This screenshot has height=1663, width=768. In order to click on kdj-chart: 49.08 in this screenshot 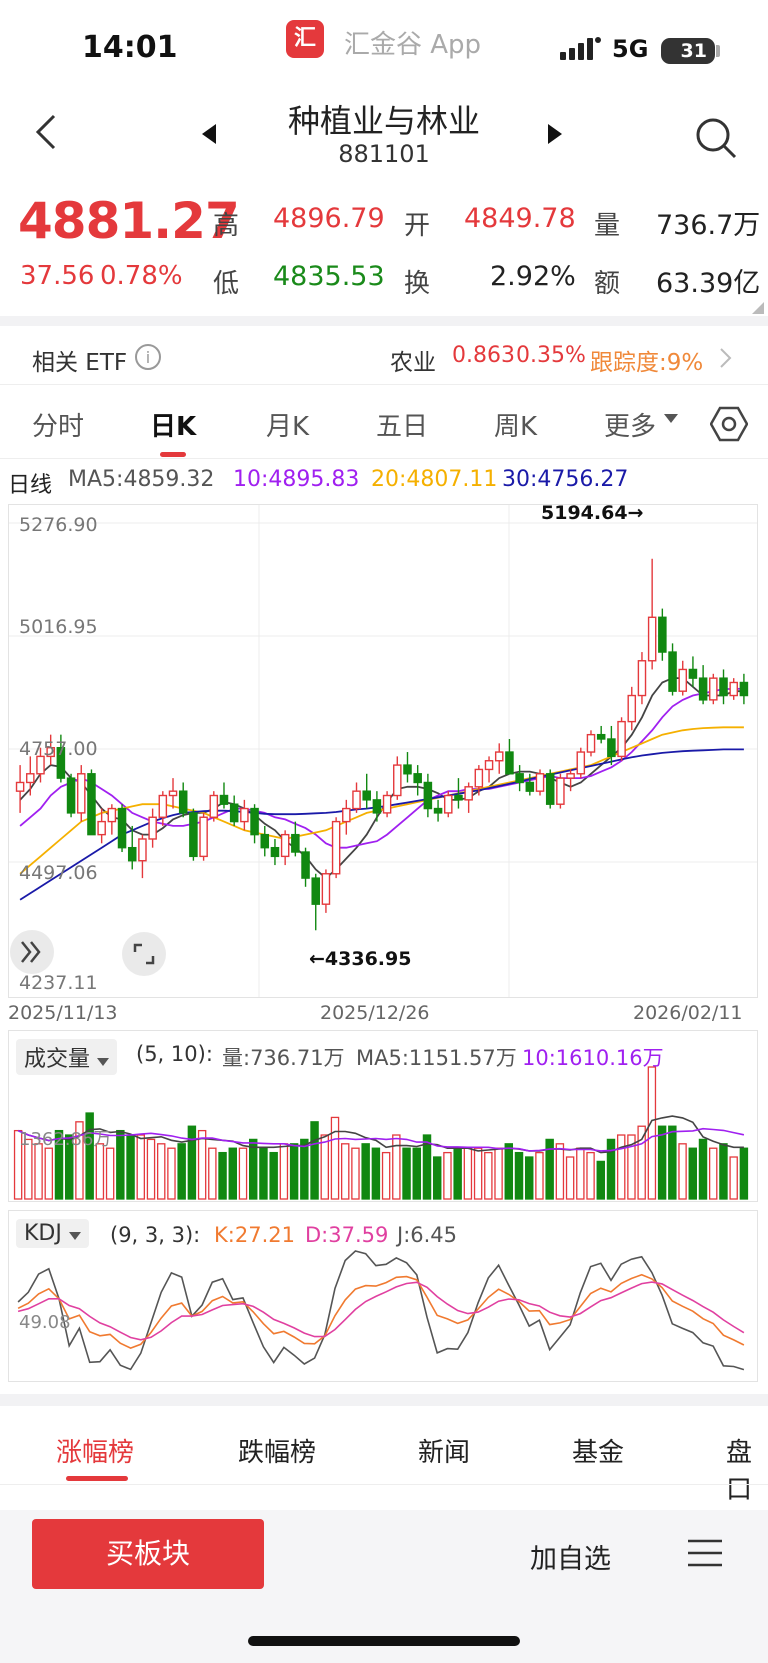, I will do `click(383, 1296)`.